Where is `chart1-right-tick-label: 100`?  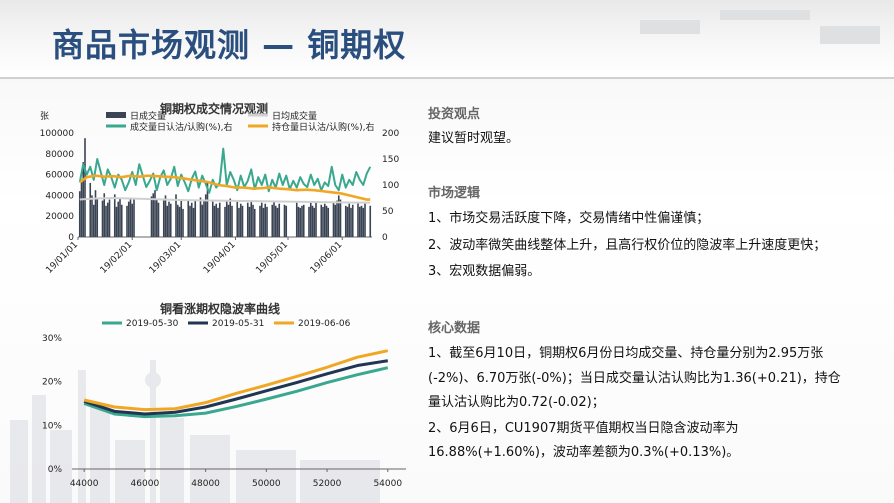 chart1-right-tick-label: 100 is located at coordinates (390, 186).